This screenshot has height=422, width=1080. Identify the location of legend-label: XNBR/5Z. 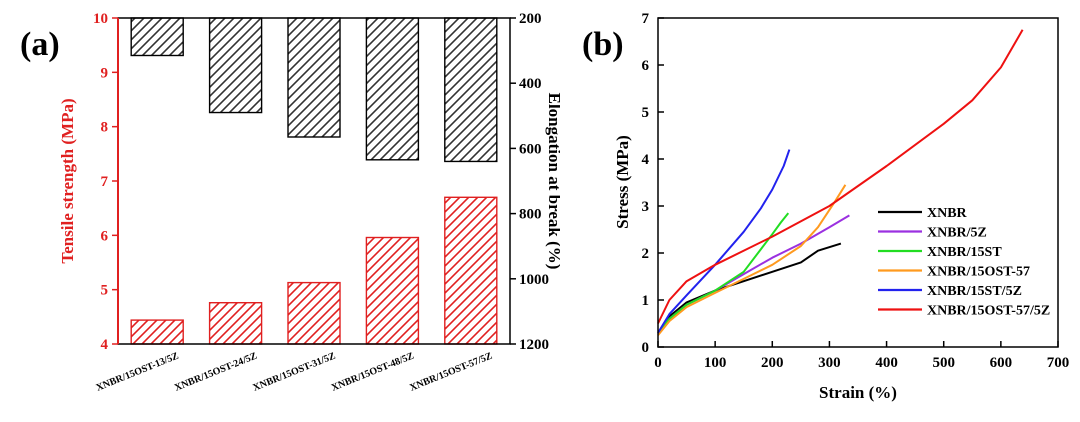
(957, 233).